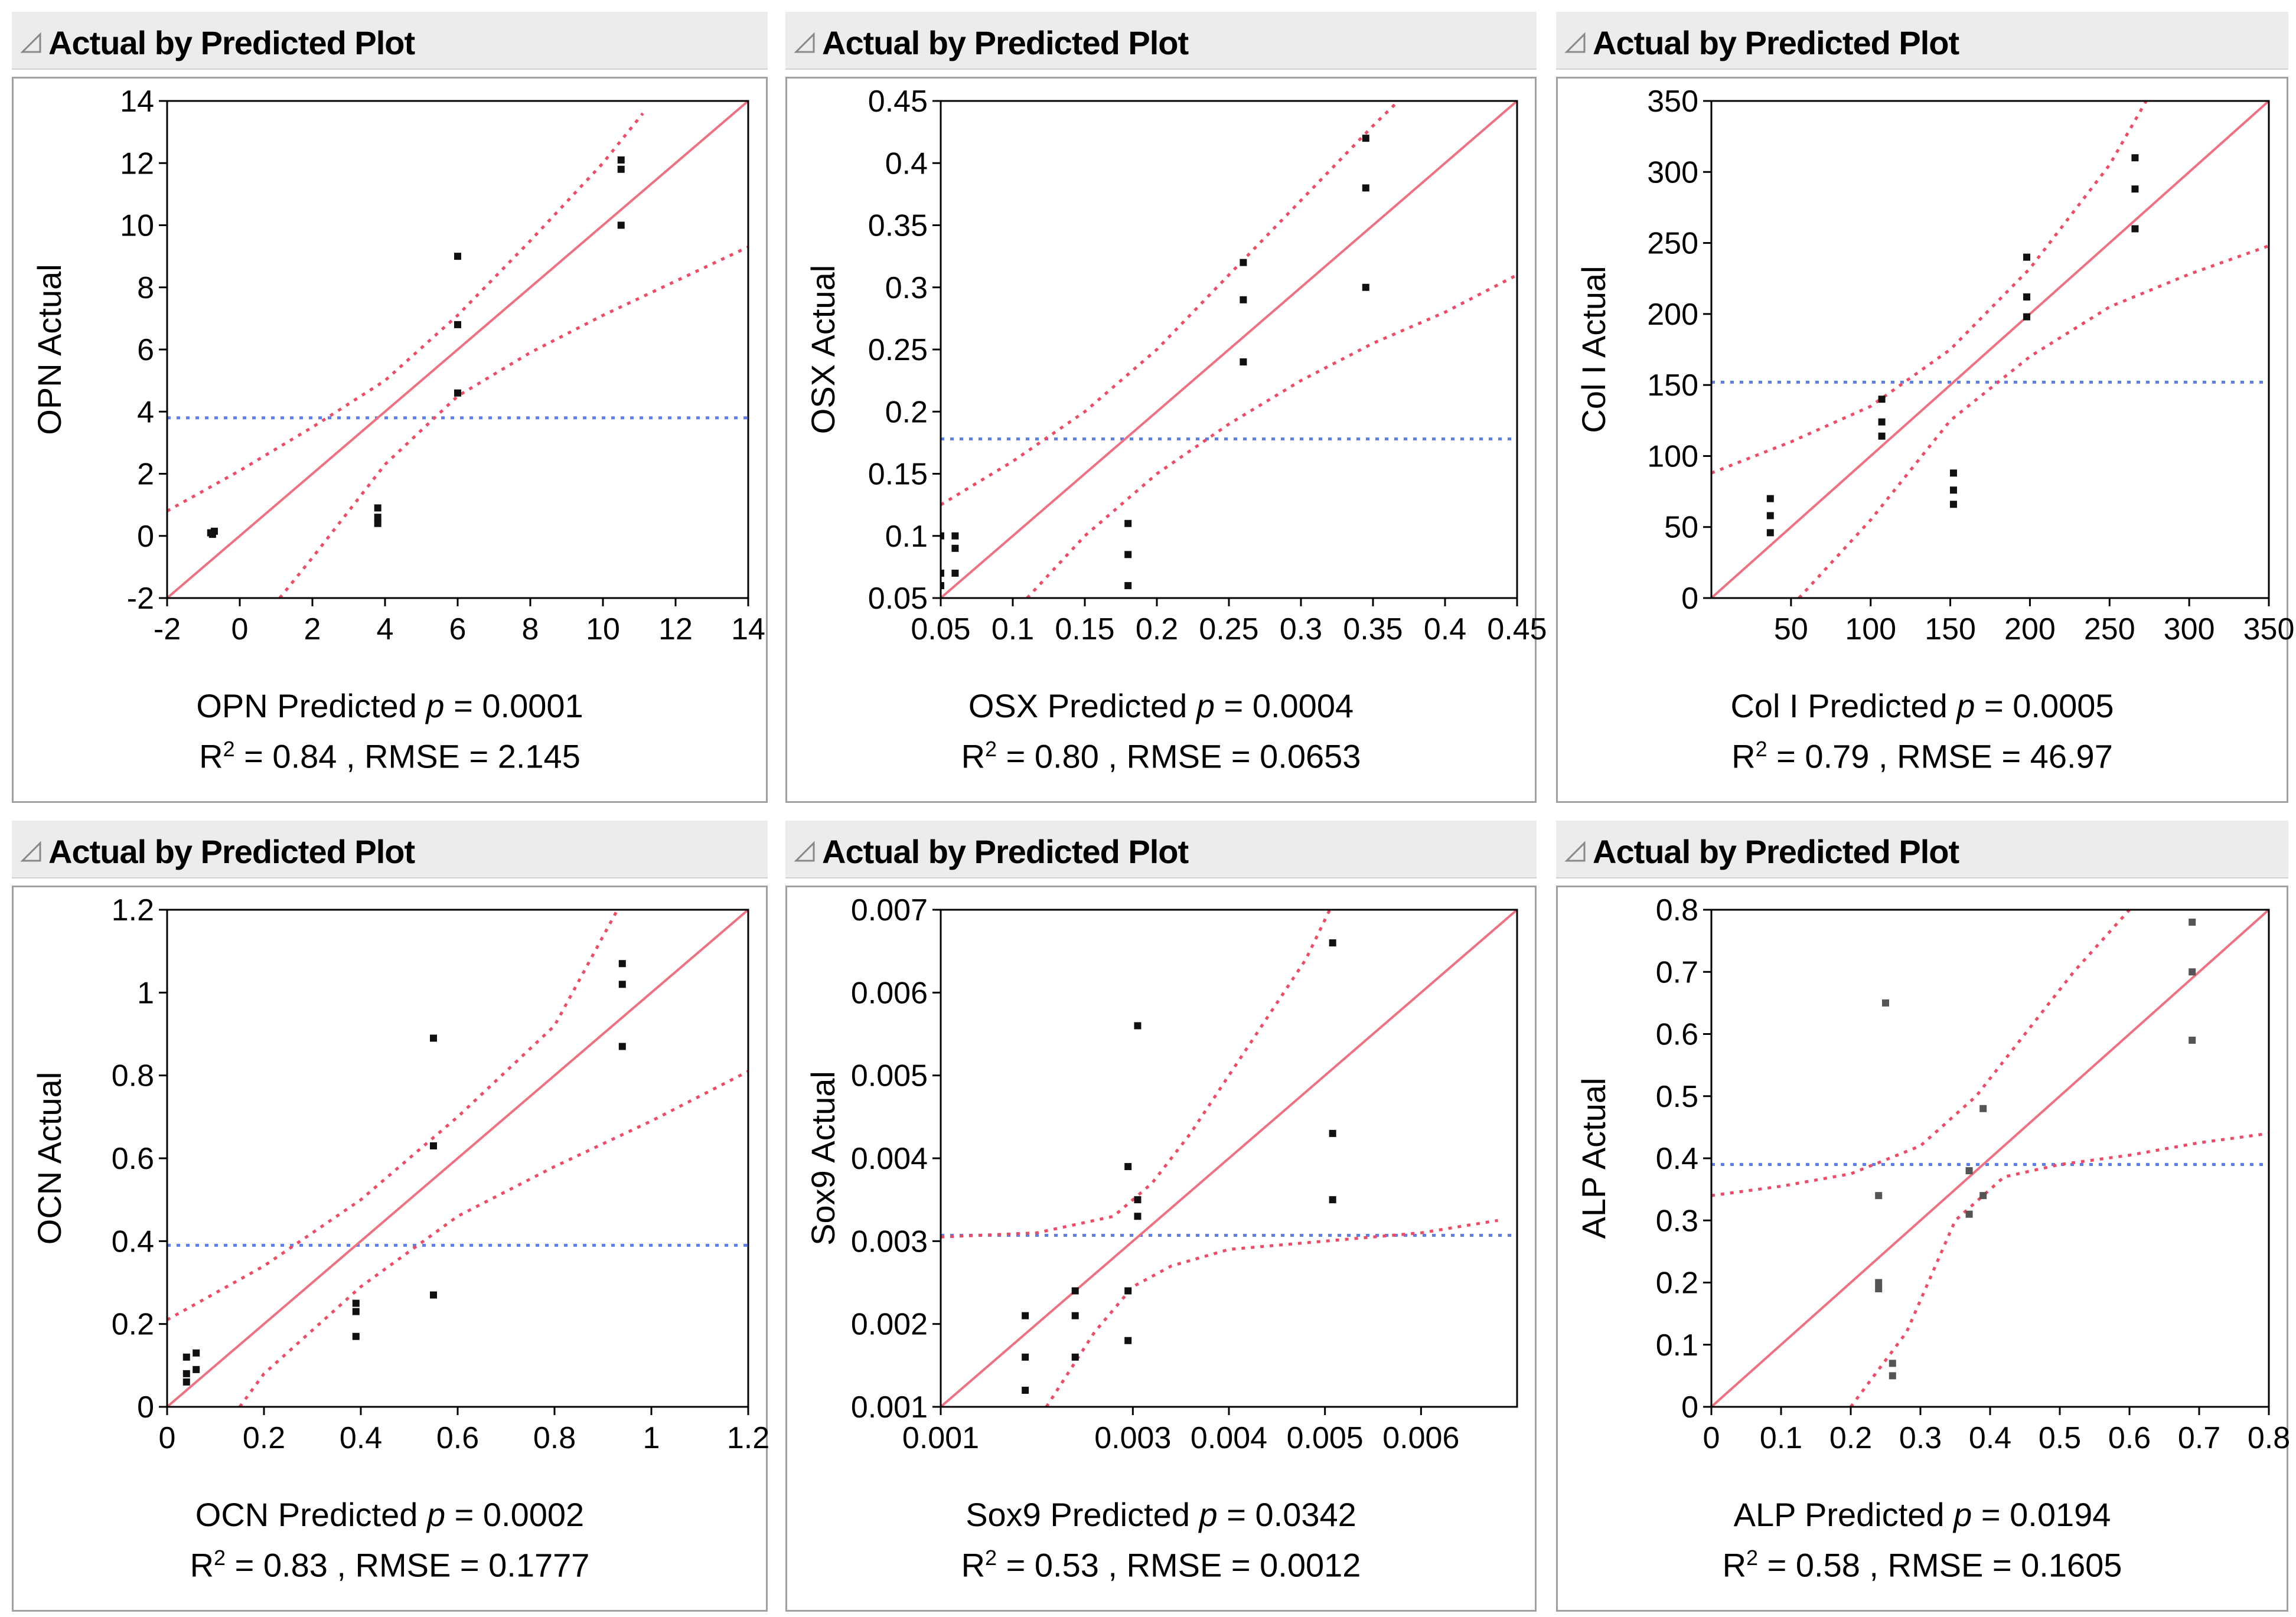  Describe the element at coordinates (1161, 1514) in the screenshot. I see `x-axis-caption: Sox9 Predicted p = 0.0342` at that location.